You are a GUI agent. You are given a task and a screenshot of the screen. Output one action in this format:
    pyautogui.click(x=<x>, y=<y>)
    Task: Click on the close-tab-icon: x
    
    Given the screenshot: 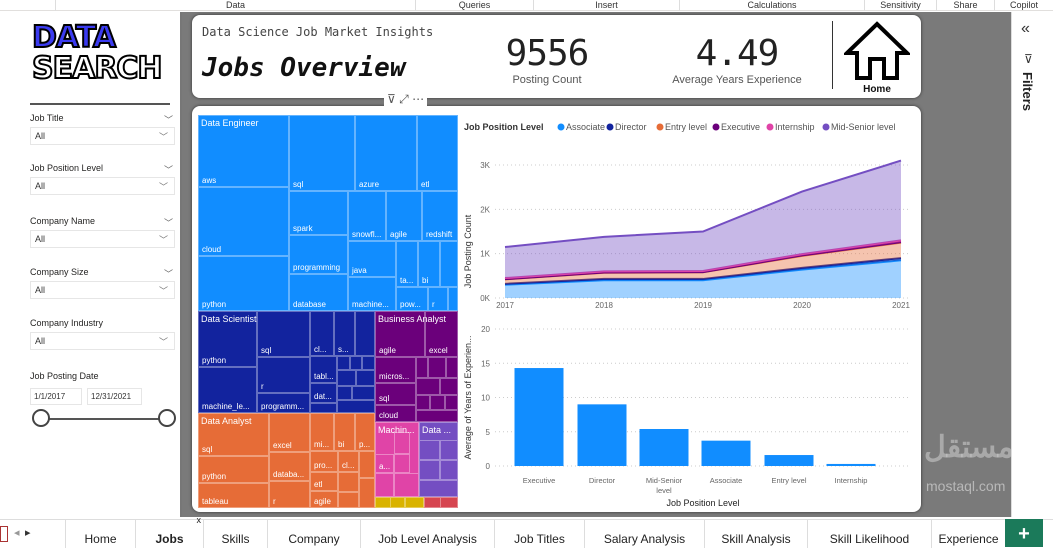 What is the action you would take?
    pyautogui.click(x=199, y=520)
    